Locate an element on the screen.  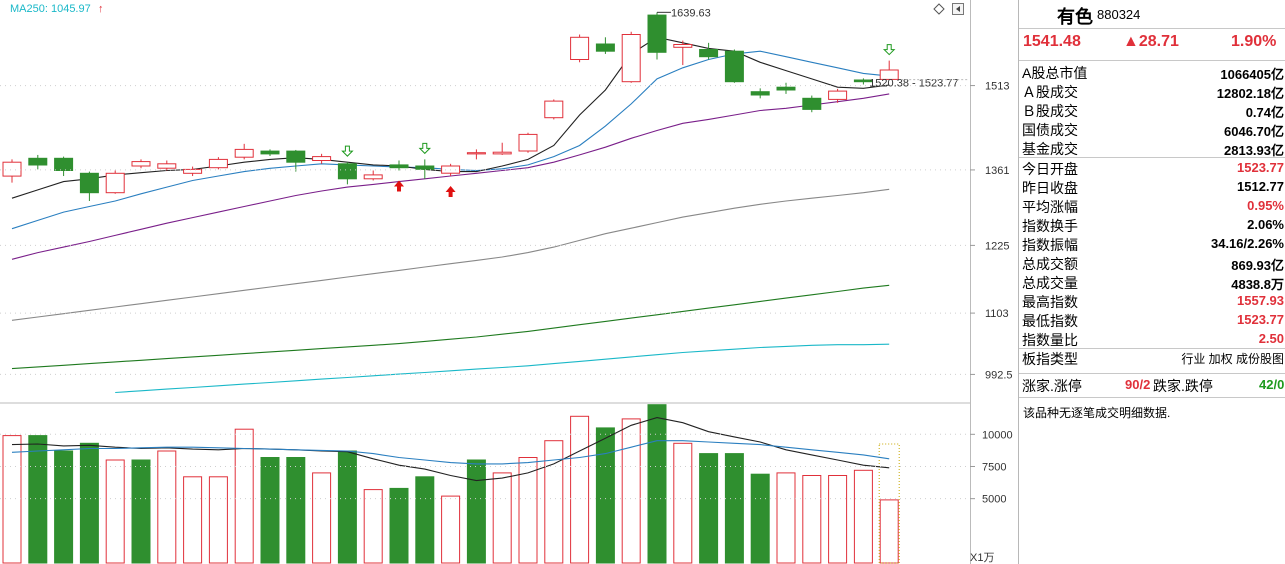
stat-label: 总成交额 is located at coordinates (1050, 264).